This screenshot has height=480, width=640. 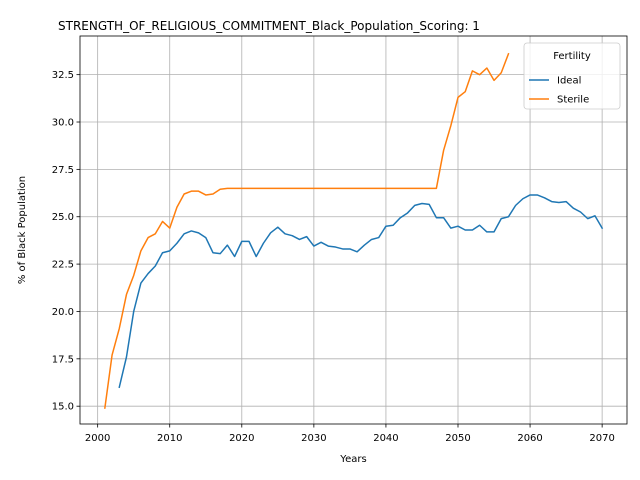 I want to click on x-tick-label: 2050, so click(x=457, y=438).